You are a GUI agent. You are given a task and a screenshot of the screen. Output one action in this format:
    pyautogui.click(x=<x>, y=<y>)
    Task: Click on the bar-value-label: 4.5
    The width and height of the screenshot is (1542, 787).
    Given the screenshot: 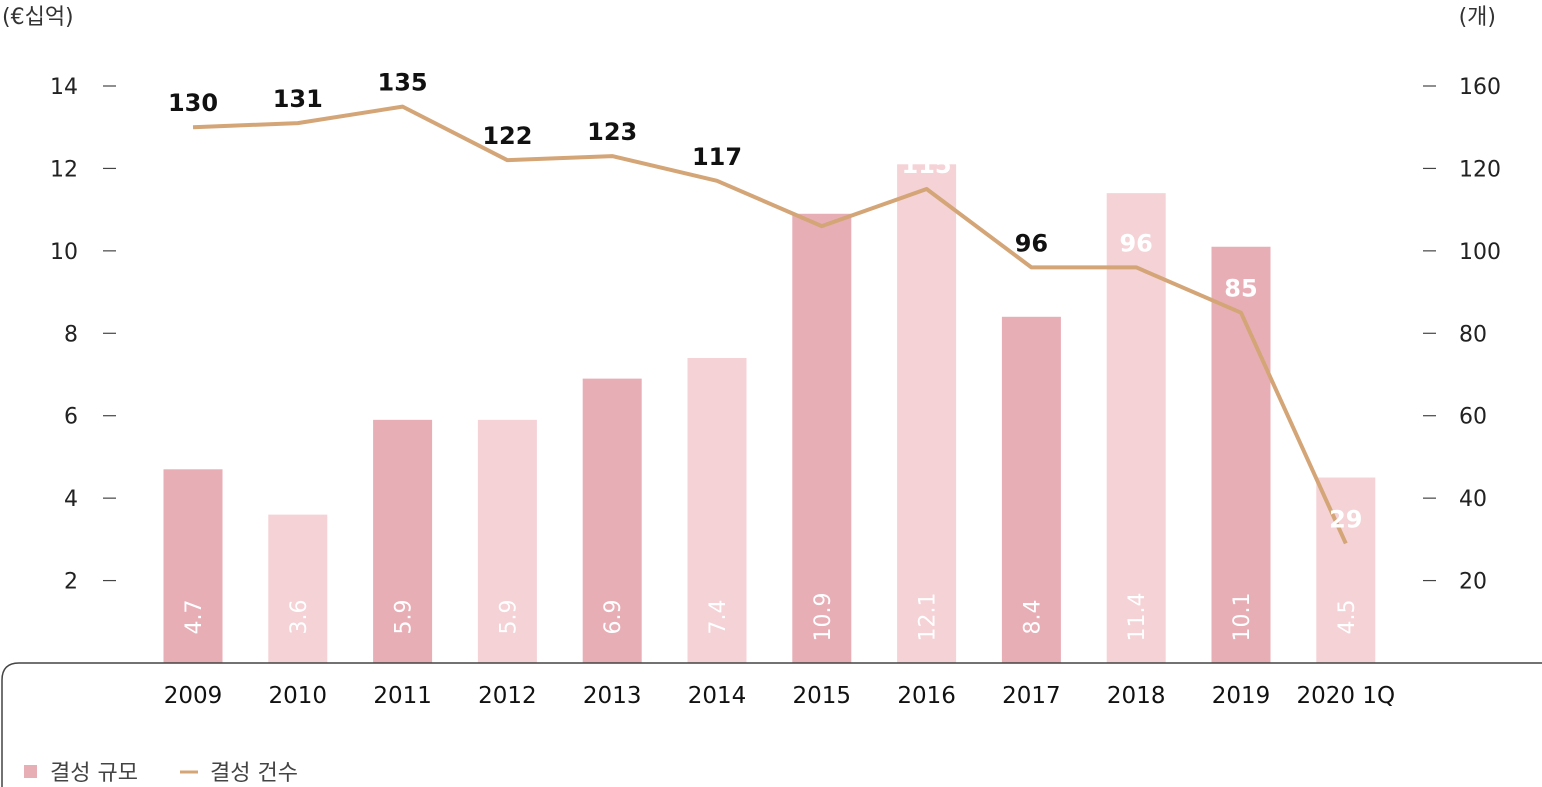 What is the action you would take?
    pyautogui.click(x=1347, y=617)
    